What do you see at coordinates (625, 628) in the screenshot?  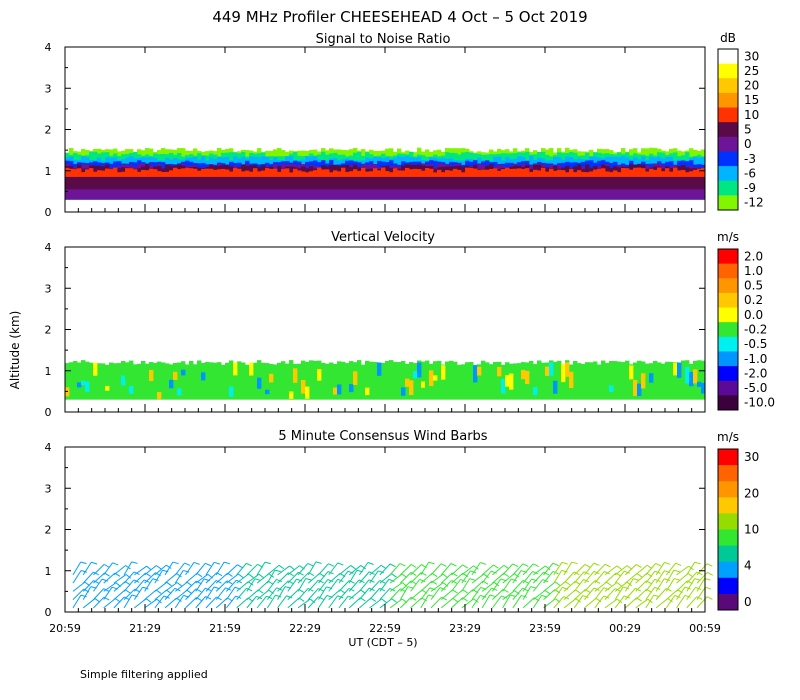 I see `x-tick-label: 00:29` at bounding box center [625, 628].